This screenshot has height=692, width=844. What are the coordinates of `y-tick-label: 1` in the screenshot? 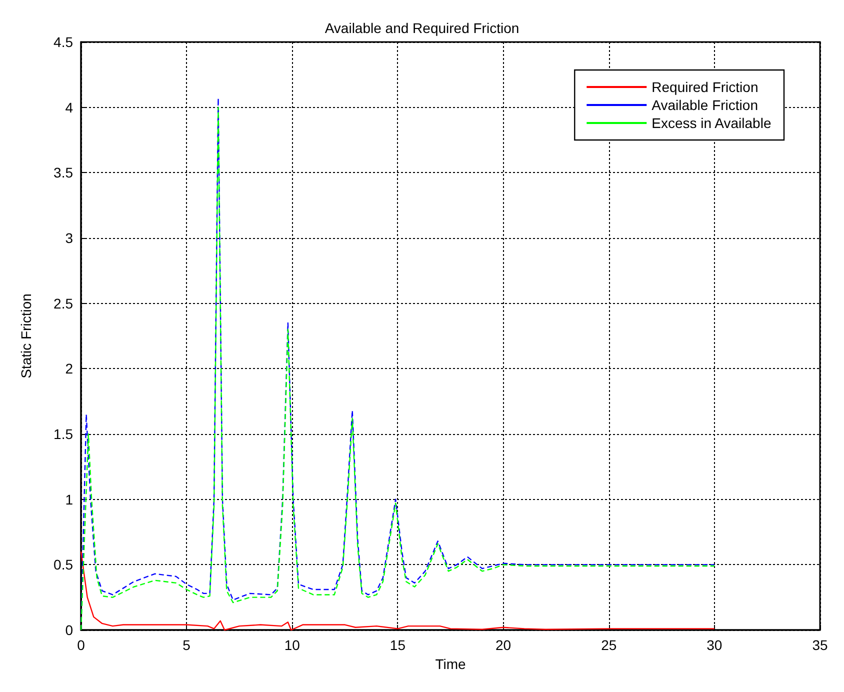 It's located at (69, 499).